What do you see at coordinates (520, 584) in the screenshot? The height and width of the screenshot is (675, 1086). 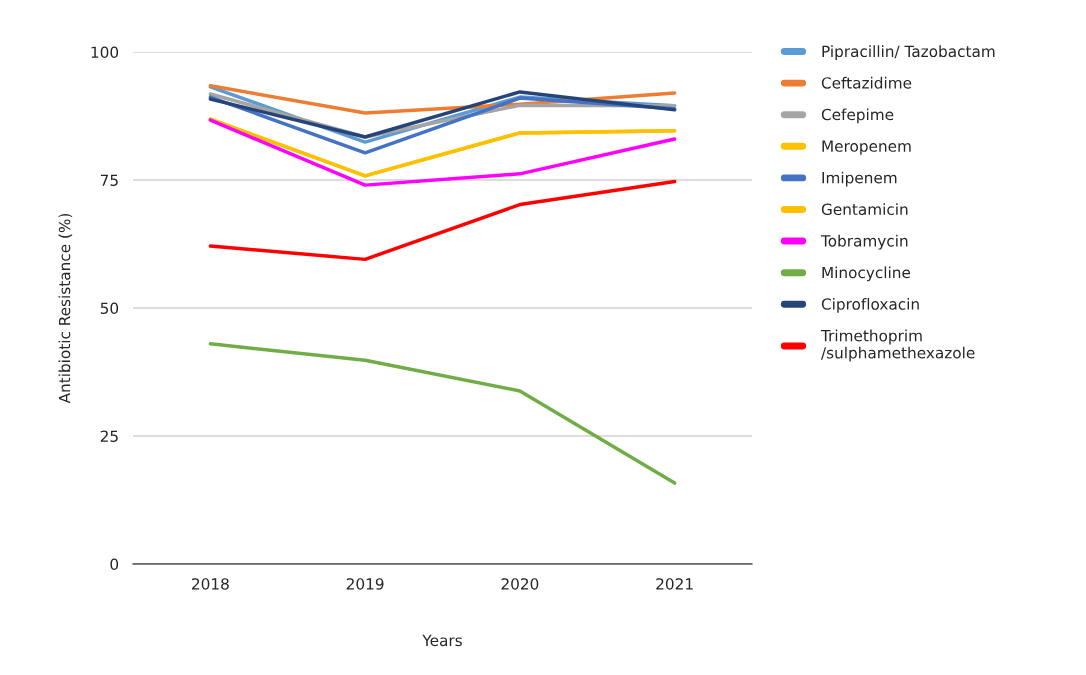 I see `x-tick-label: 2020` at bounding box center [520, 584].